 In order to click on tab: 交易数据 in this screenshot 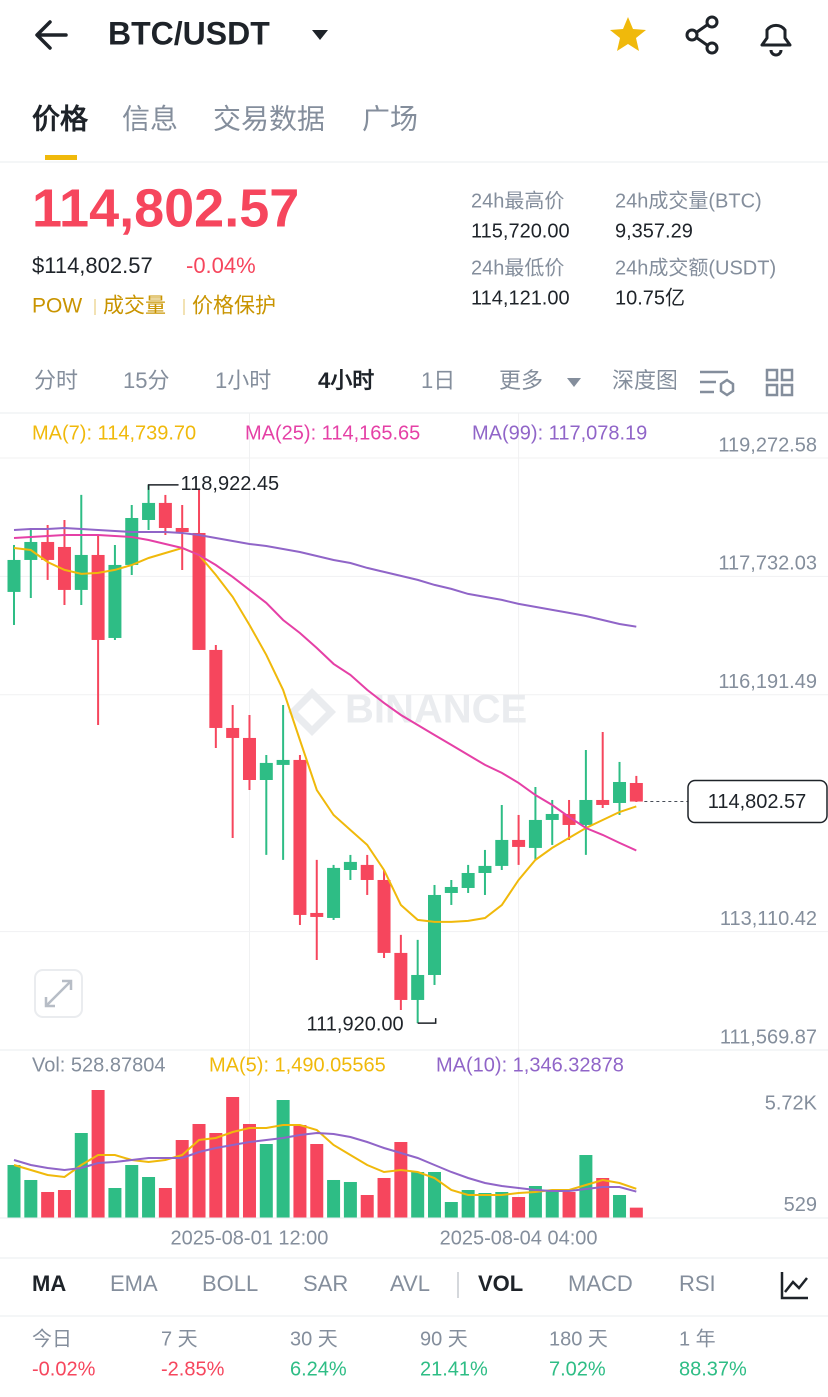, I will do `click(269, 118)`.